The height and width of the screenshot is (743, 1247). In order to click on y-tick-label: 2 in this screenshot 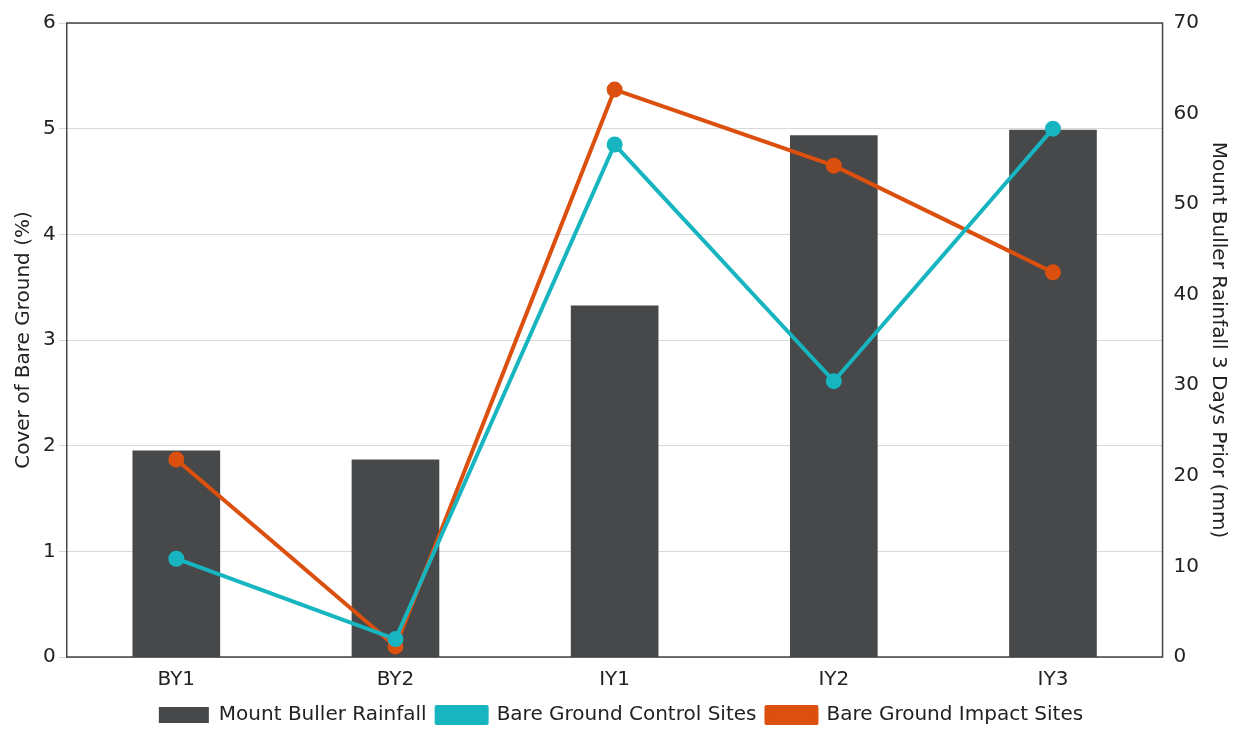, I will do `click(49, 443)`.